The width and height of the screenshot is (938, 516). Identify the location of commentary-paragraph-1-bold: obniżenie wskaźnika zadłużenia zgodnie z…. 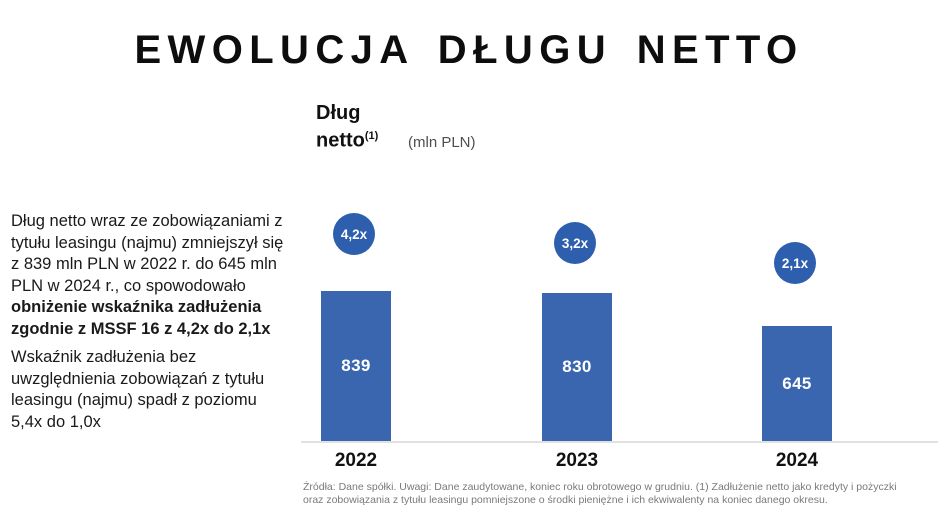
(141, 318).